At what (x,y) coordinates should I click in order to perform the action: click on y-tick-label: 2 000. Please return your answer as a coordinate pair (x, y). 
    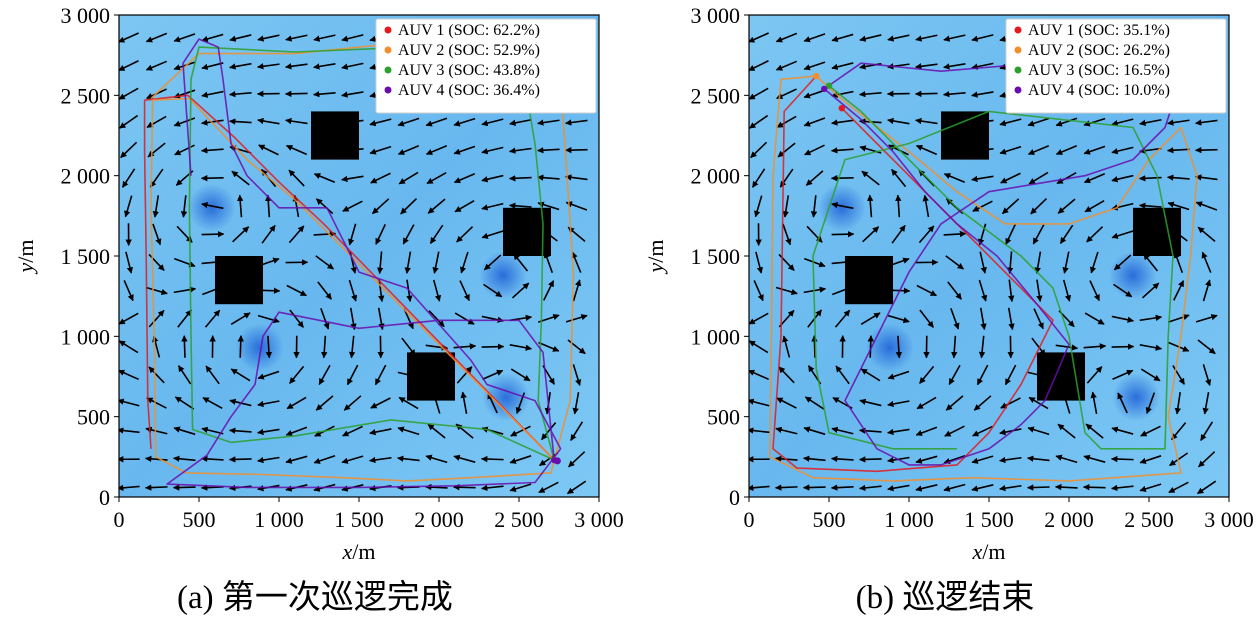
    Looking at the image, I should click on (86, 176).